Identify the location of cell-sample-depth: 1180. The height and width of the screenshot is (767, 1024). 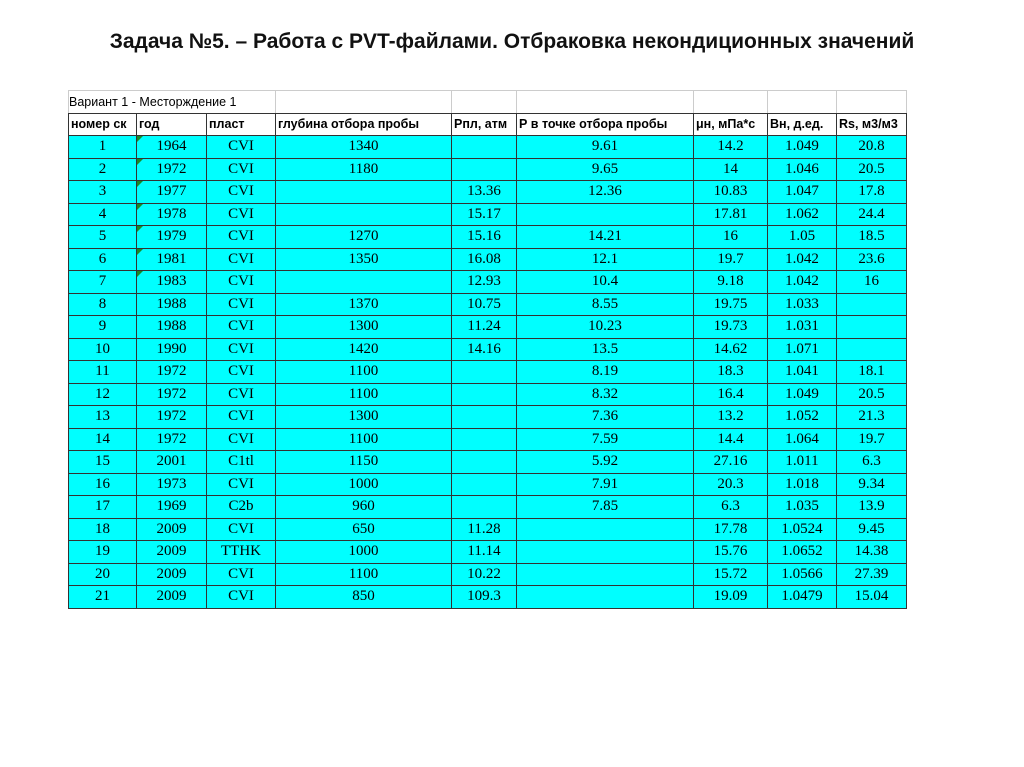
(363, 169).